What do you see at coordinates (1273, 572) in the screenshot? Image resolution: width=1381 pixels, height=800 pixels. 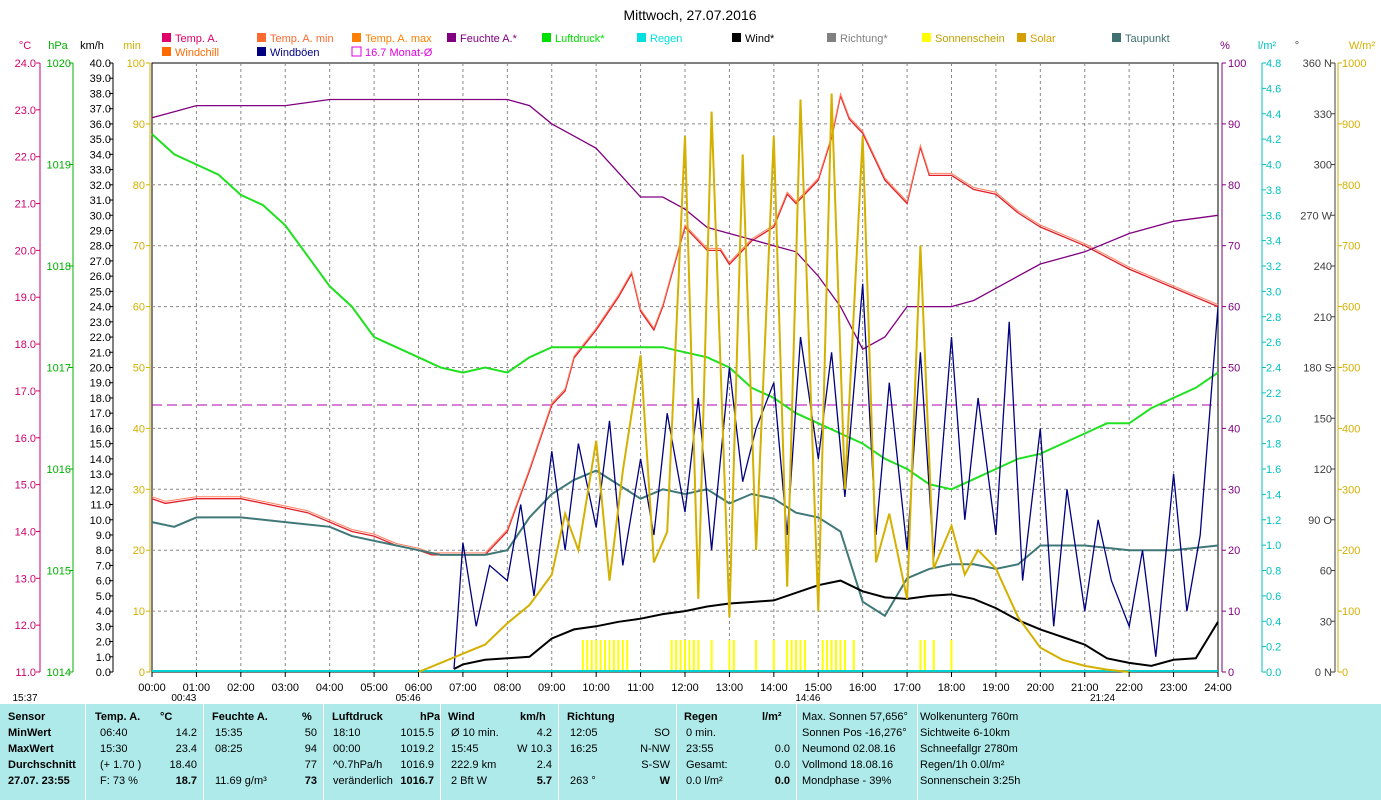 I see `rain-axis-tick-label: 0.8` at bounding box center [1273, 572].